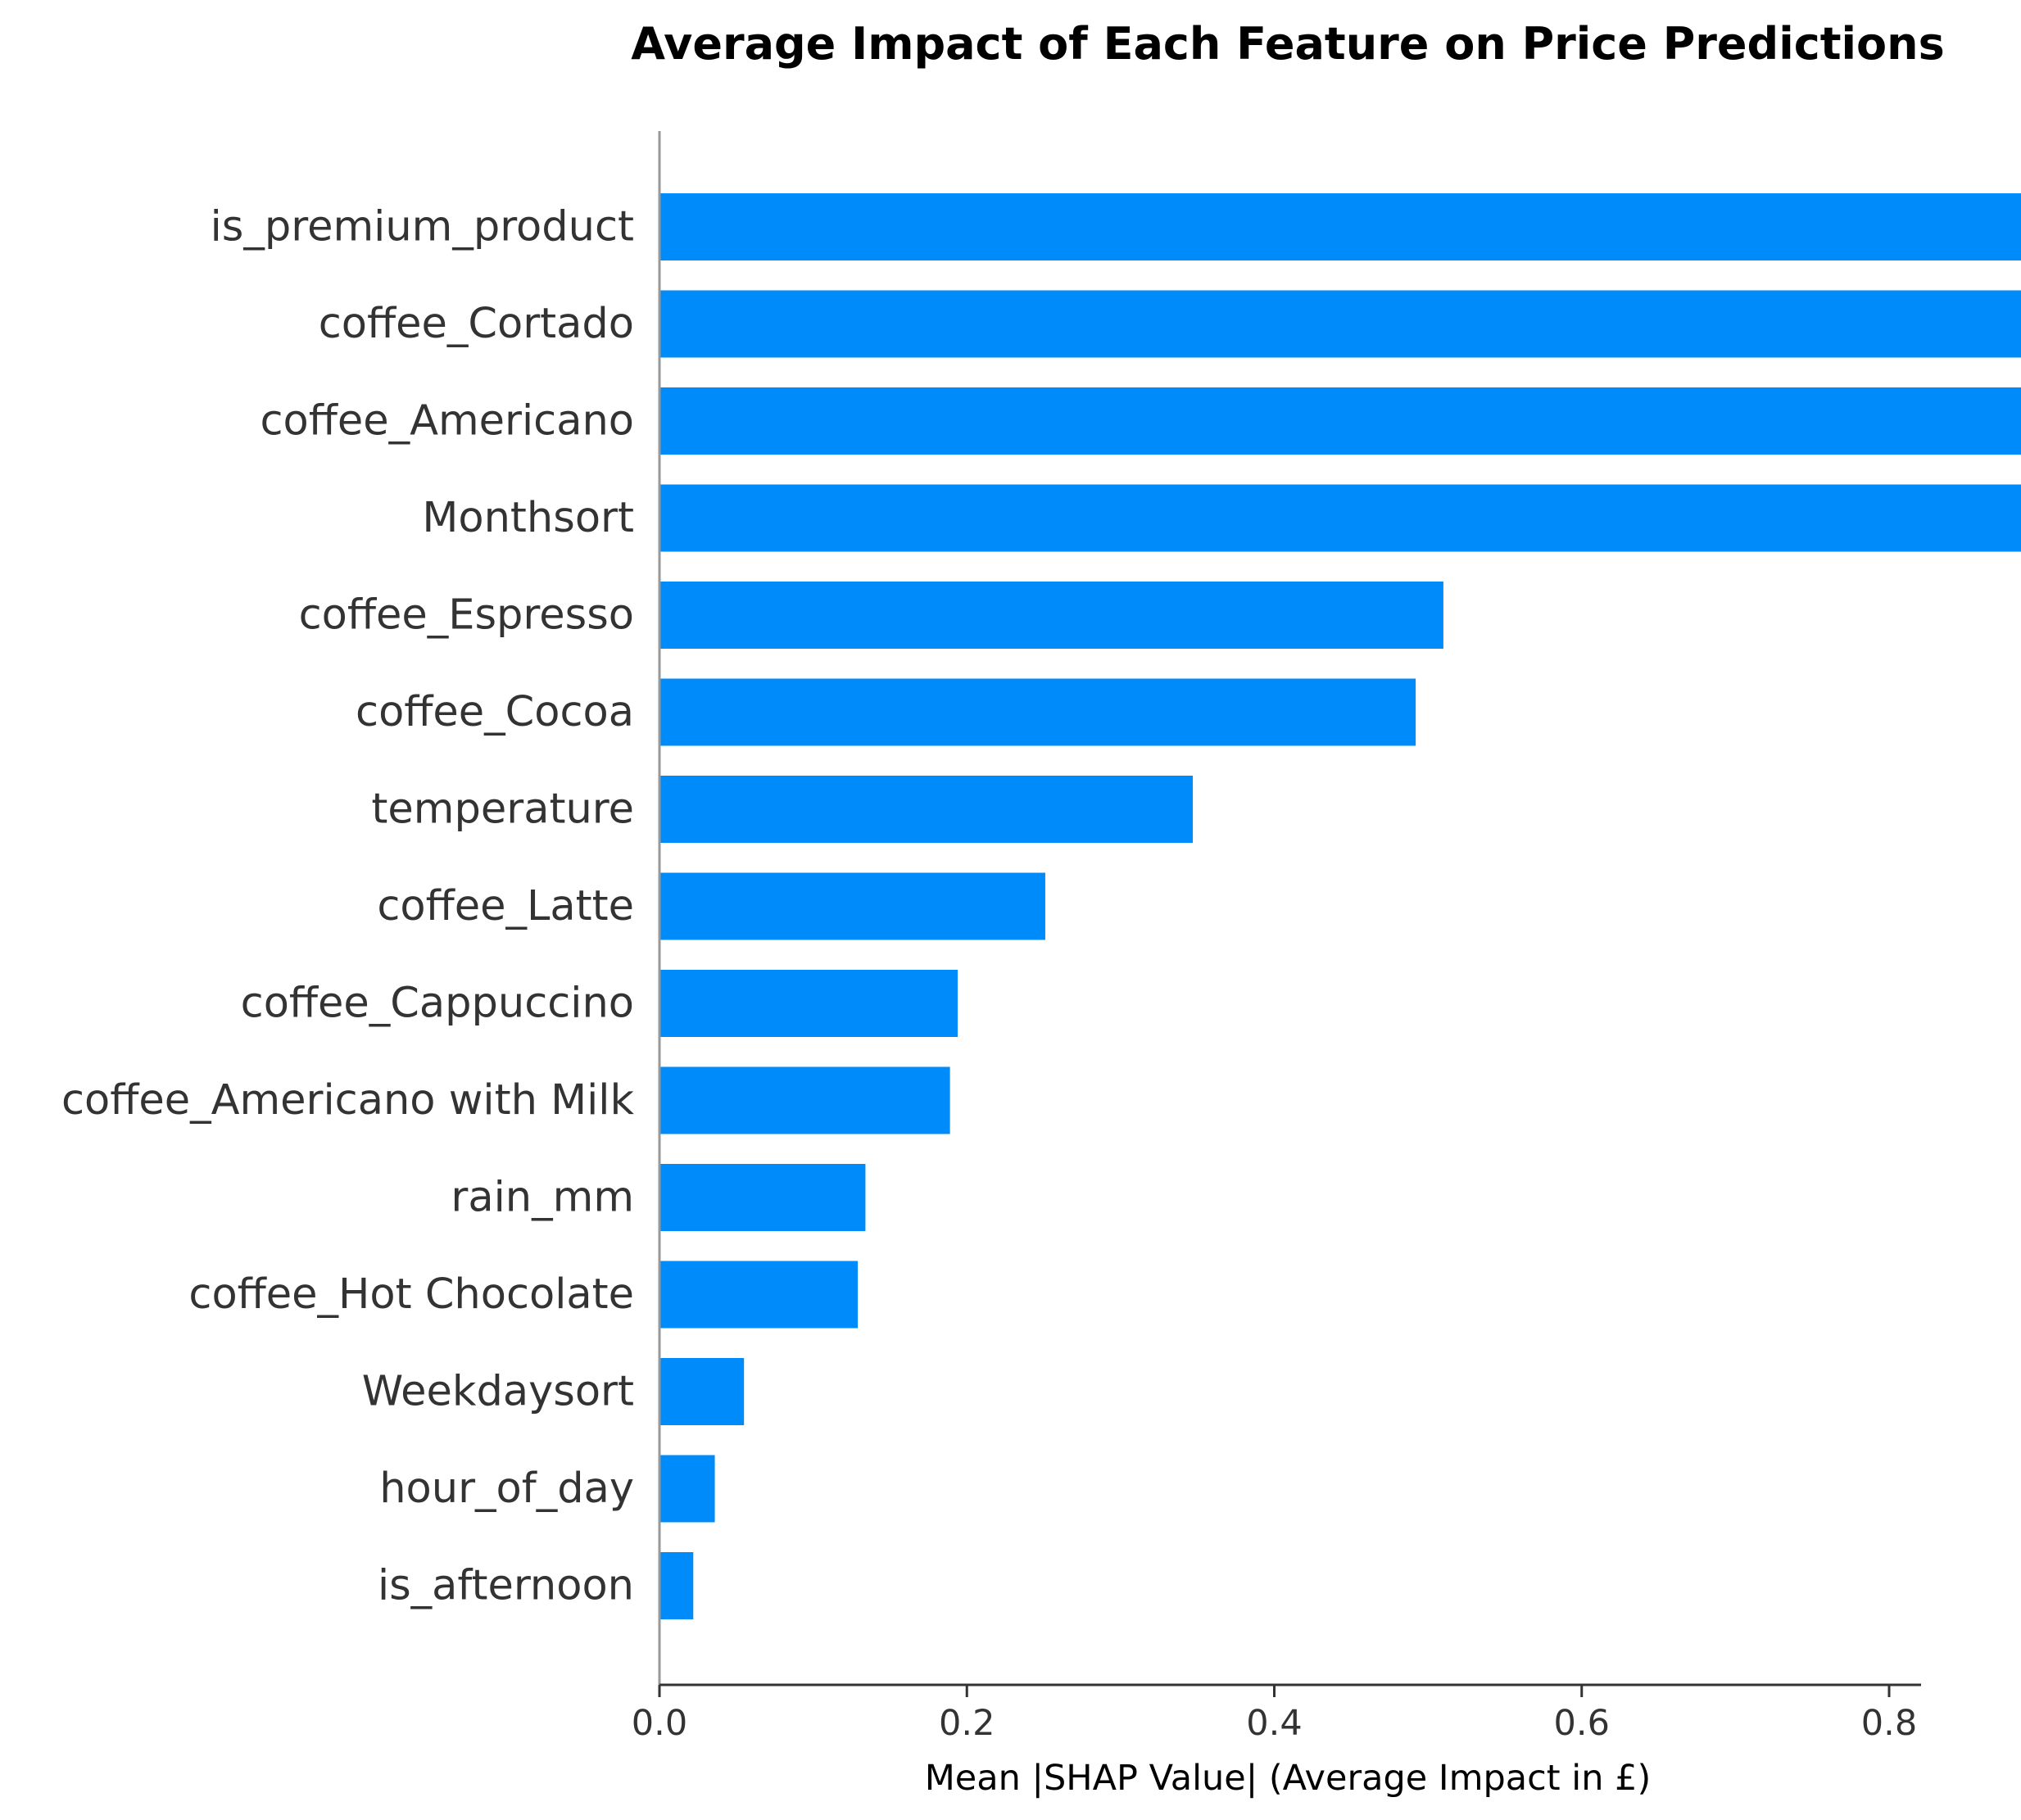 This screenshot has height=1820, width=2021. What do you see at coordinates (466, 615) in the screenshot?
I see `category-label: coffee_Espresso` at bounding box center [466, 615].